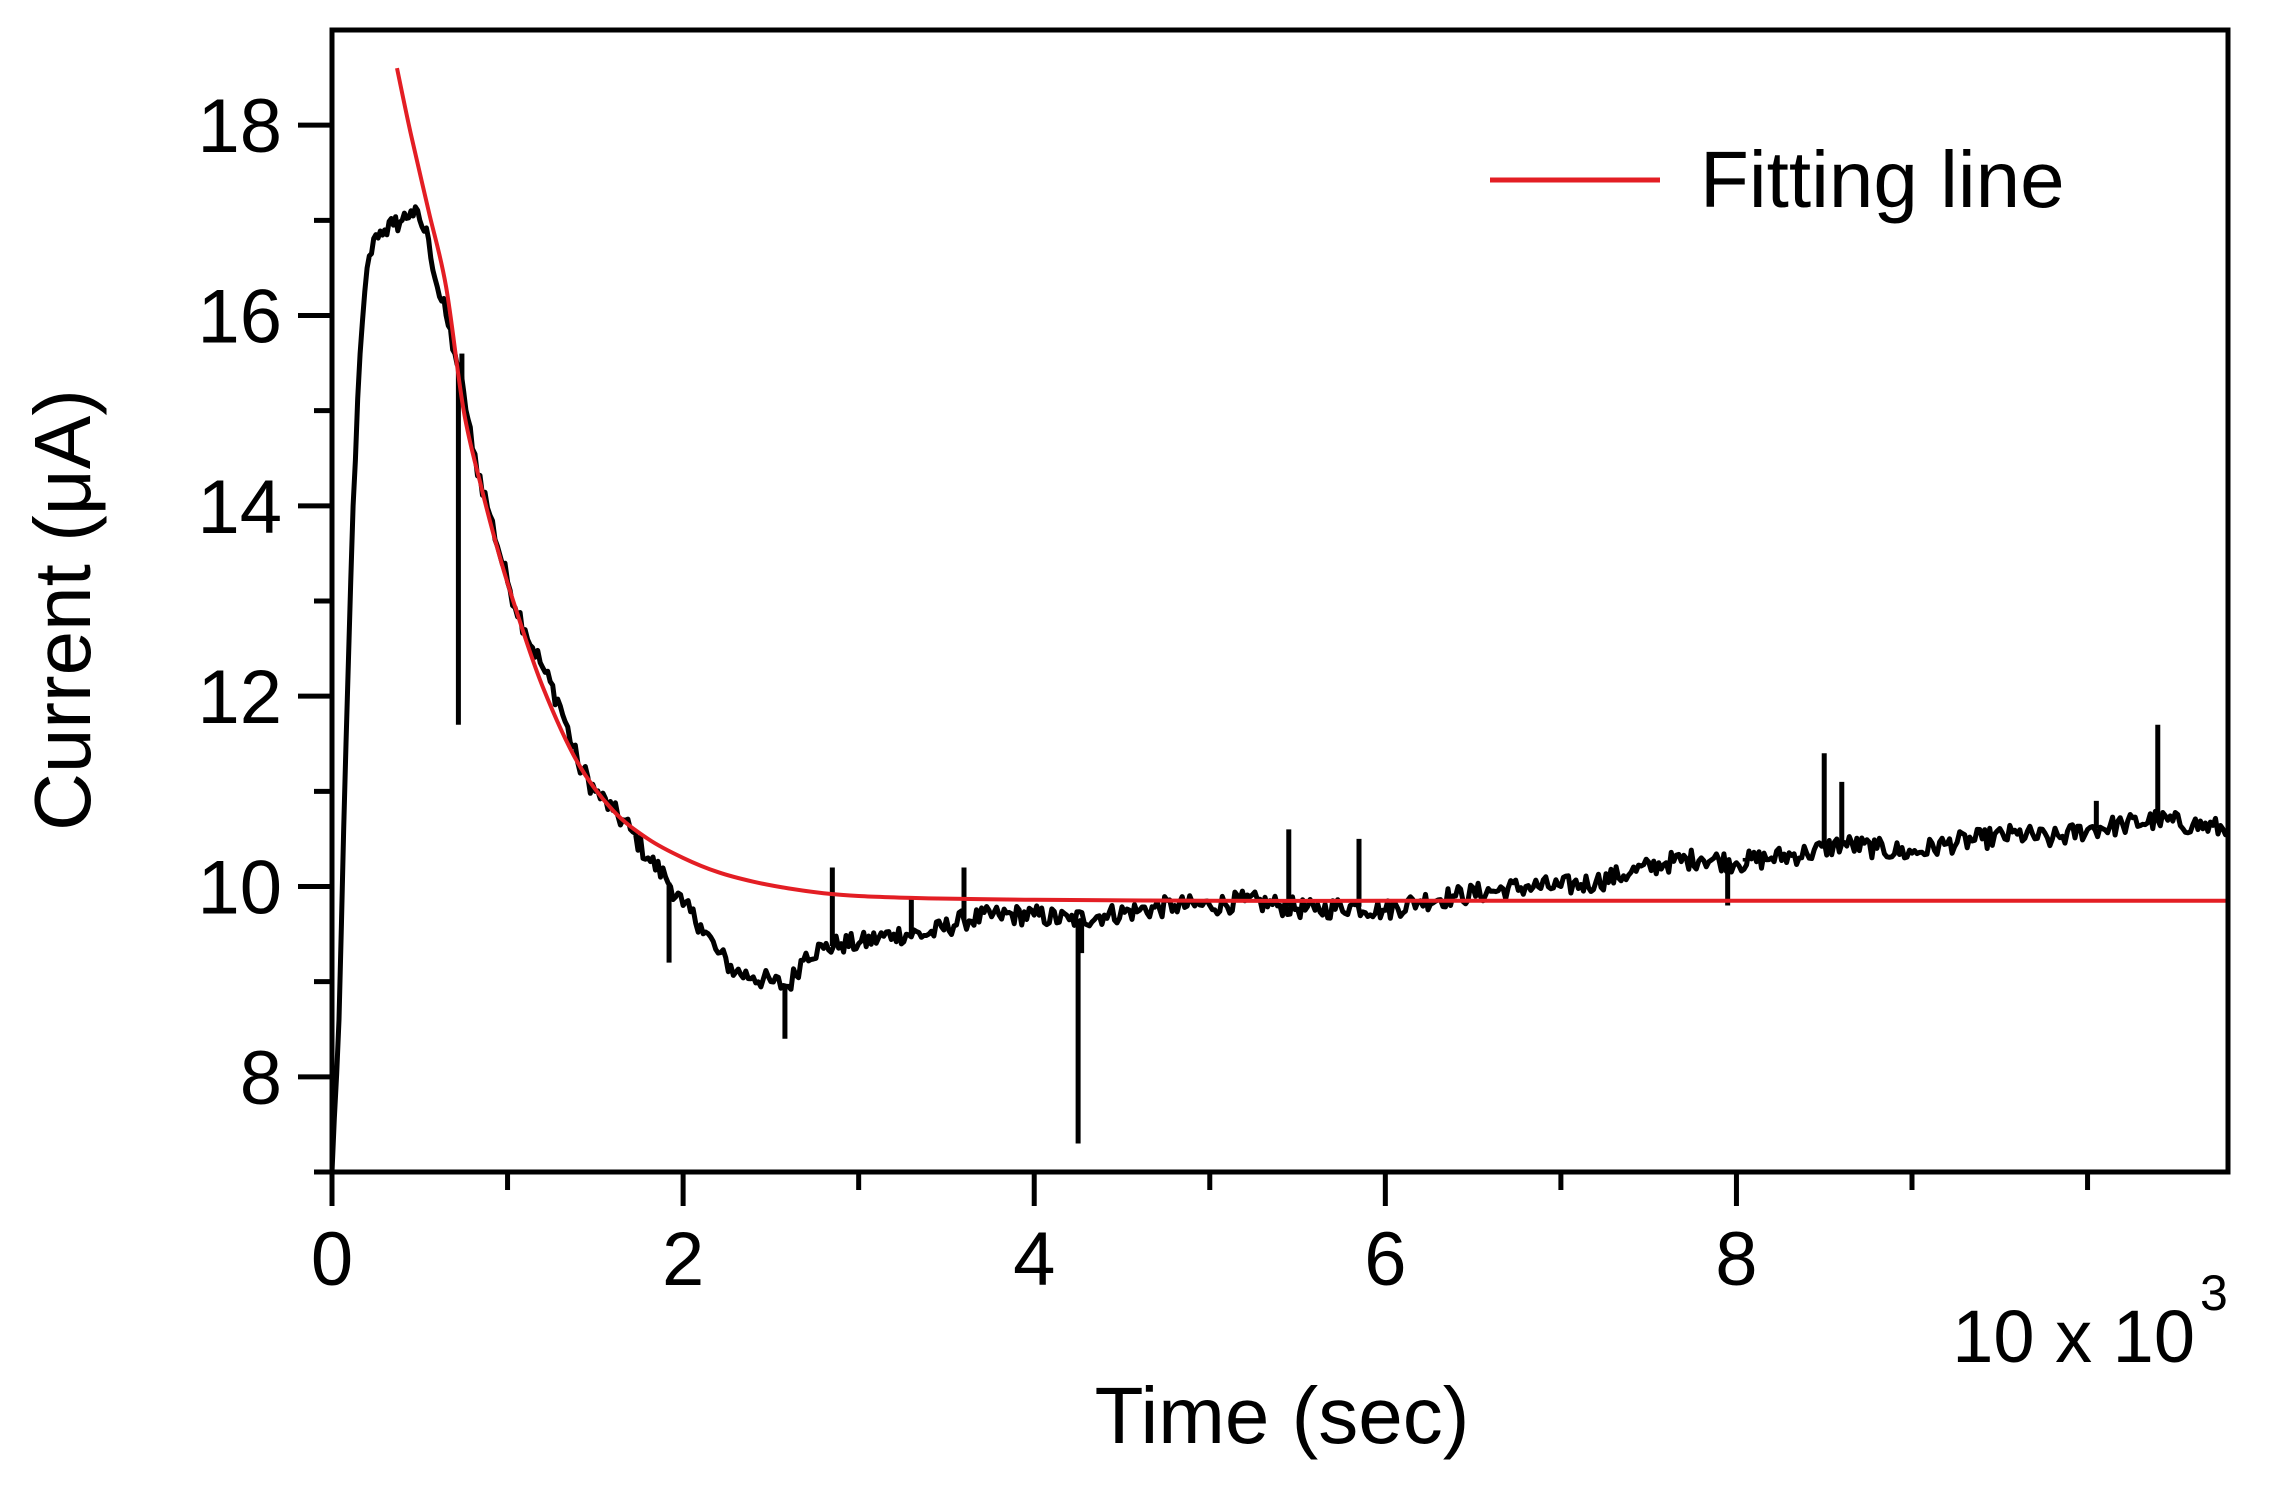  What do you see at coordinates (239, 888) in the screenshot?
I see `y-tick-label: 10` at bounding box center [239, 888].